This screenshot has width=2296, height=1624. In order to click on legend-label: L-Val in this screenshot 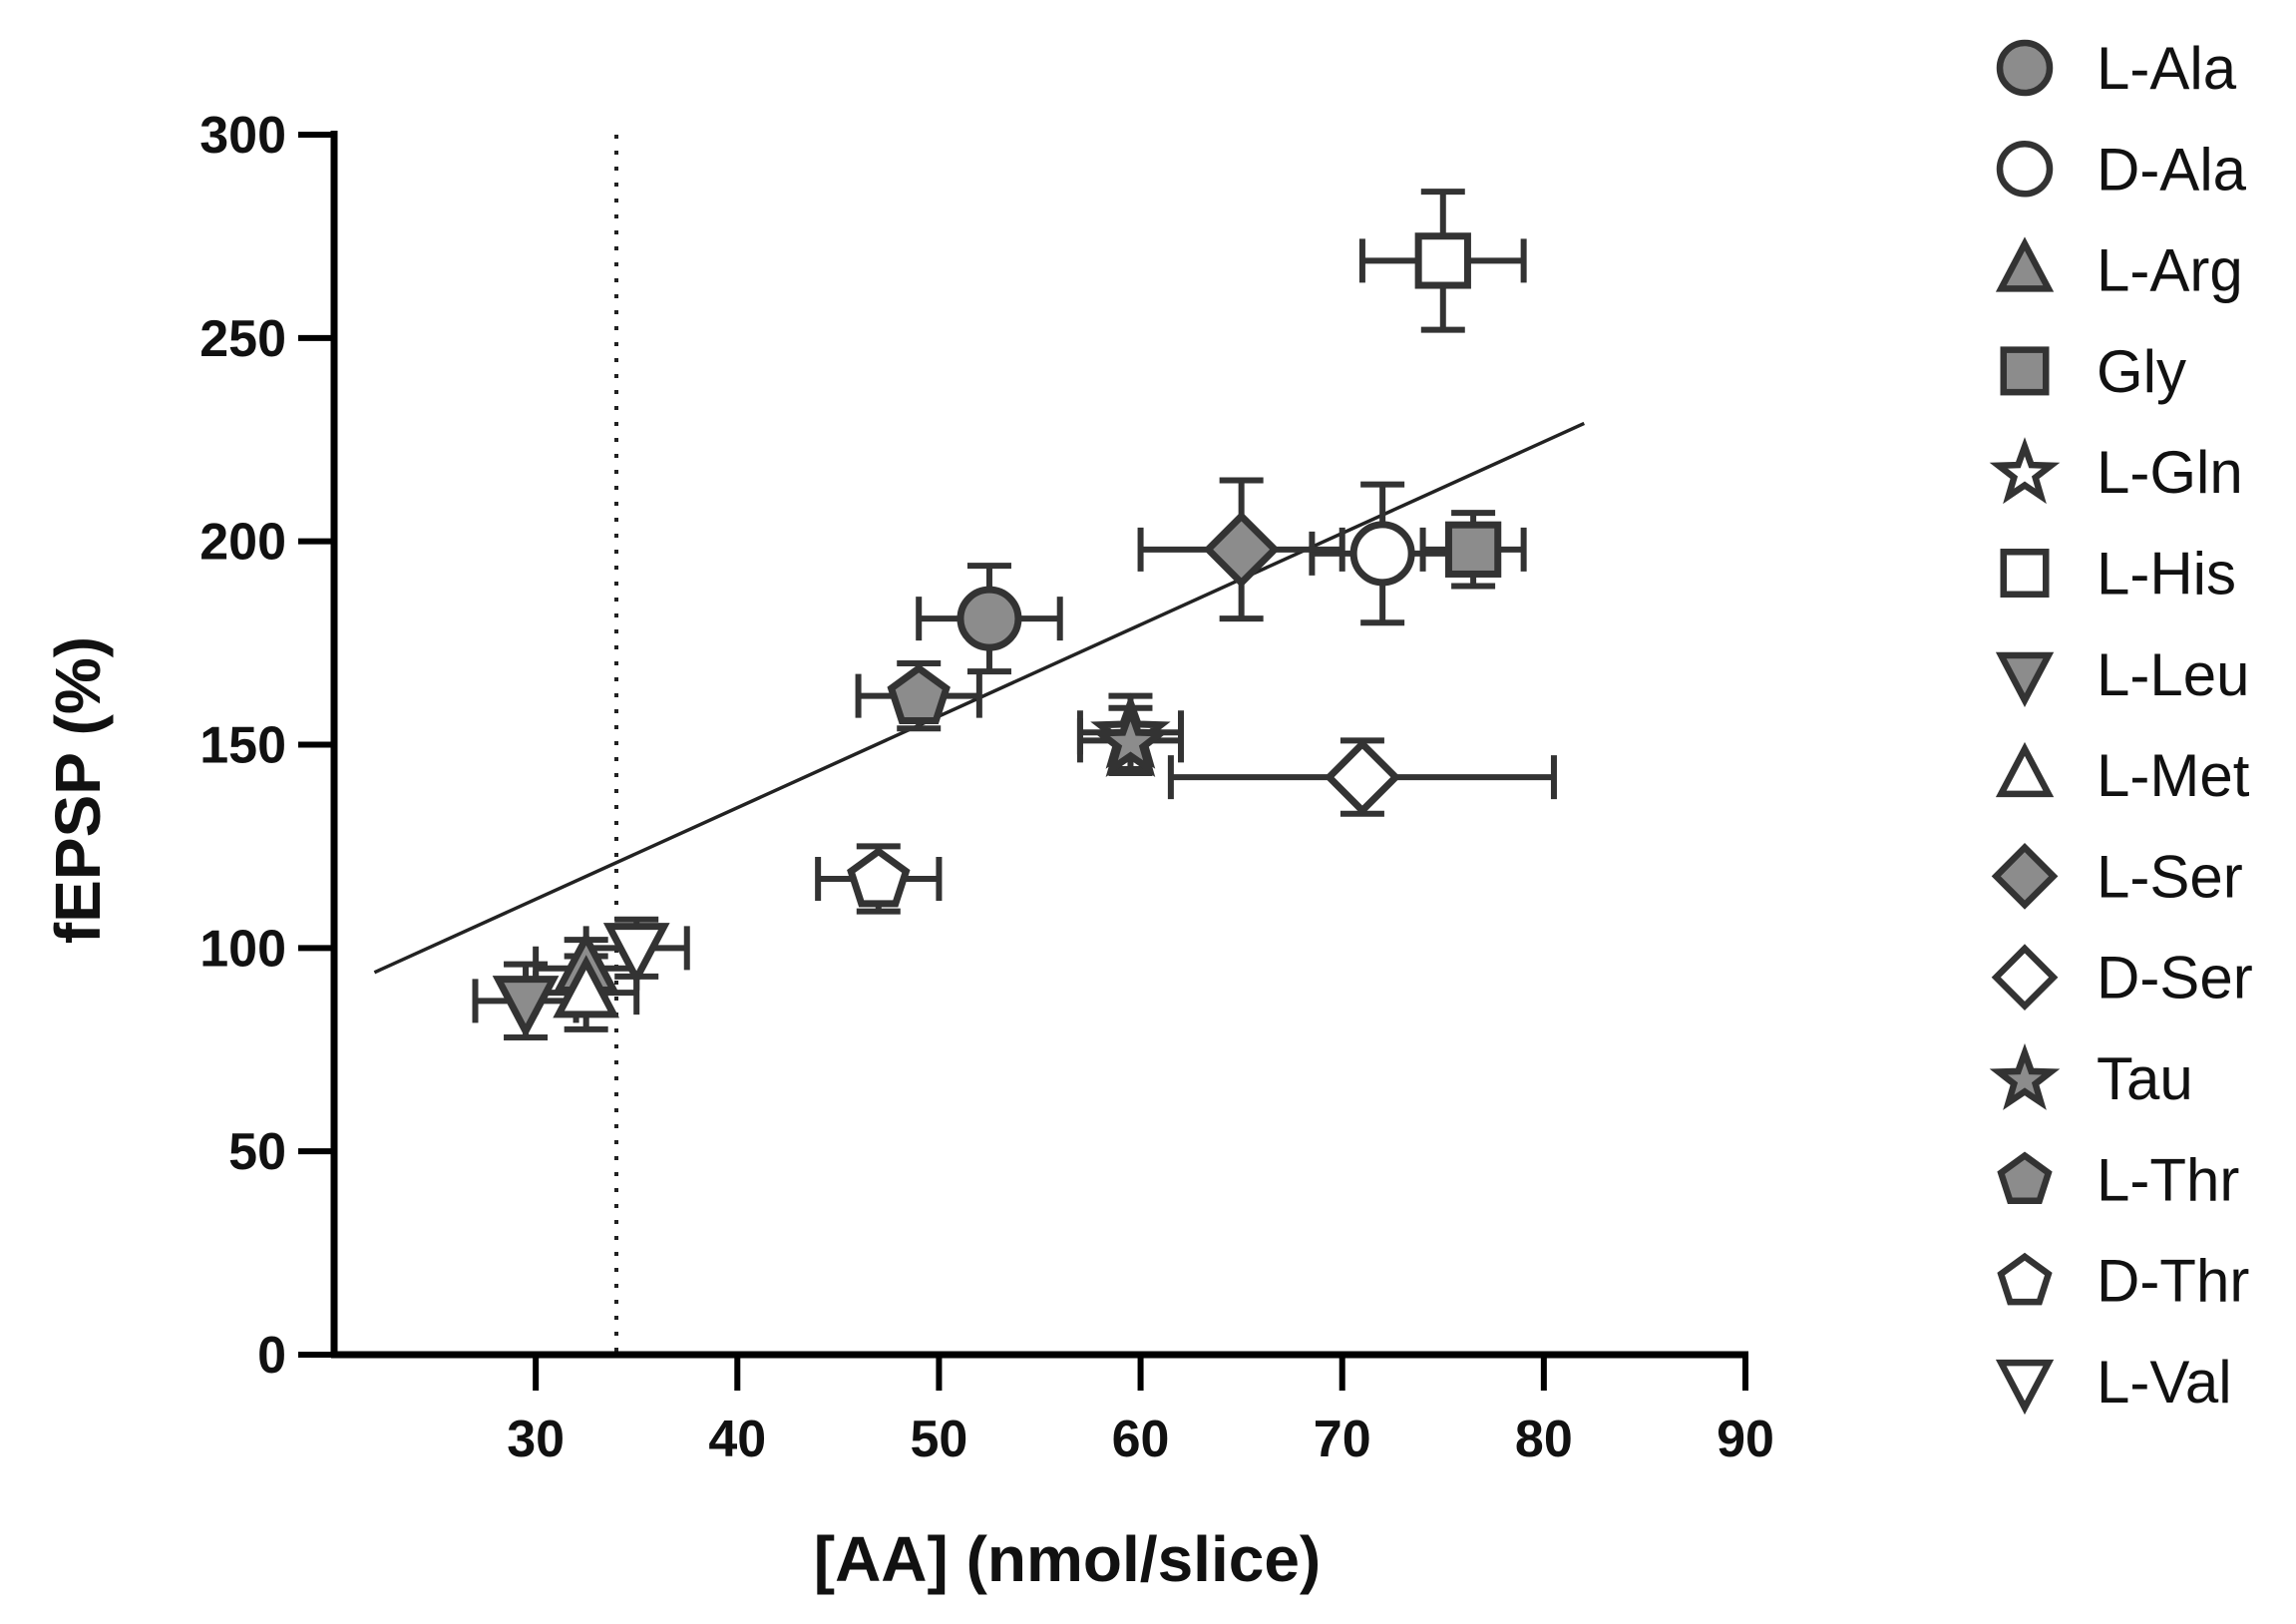, I will do `click(2165, 1383)`.